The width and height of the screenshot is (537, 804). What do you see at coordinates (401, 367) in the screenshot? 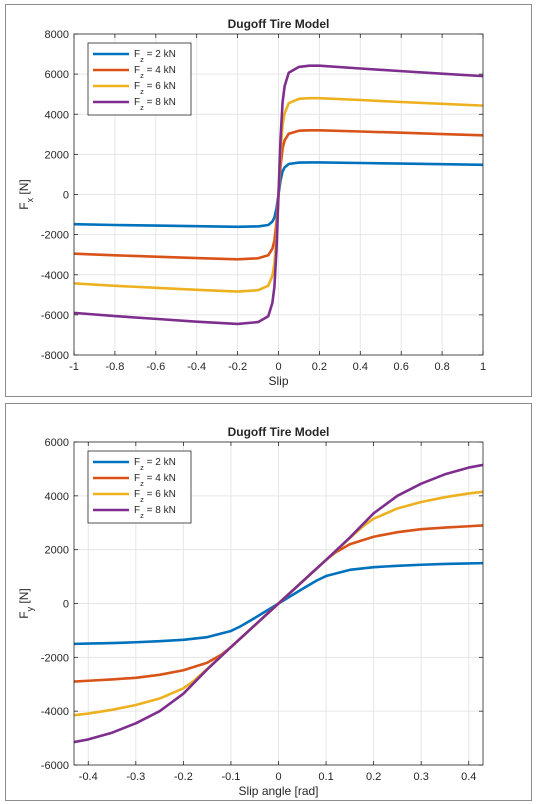
I see `x-tick-label: 0.6` at bounding box center [401, 367].